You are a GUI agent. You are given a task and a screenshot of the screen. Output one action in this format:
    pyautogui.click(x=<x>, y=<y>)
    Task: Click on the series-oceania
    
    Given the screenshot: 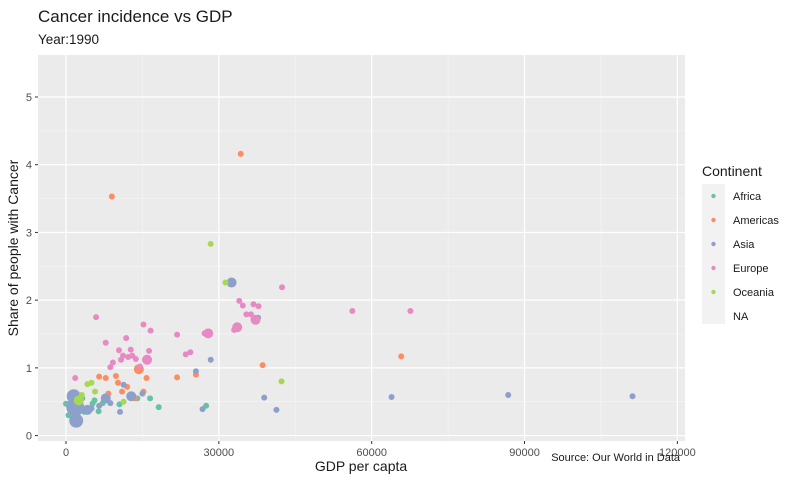 What is the action you would take?
    pyautogui.click(x=179, y=323)
    